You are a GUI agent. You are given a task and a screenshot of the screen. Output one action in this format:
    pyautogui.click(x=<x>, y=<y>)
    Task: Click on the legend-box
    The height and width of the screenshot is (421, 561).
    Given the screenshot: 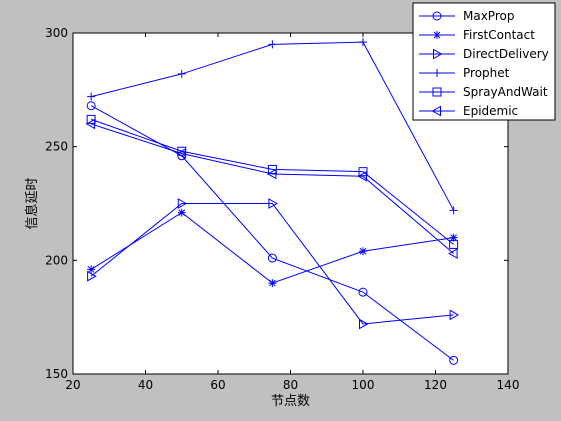 What is the action you would take?
    pyautogui.click(x=484, y=61)
    